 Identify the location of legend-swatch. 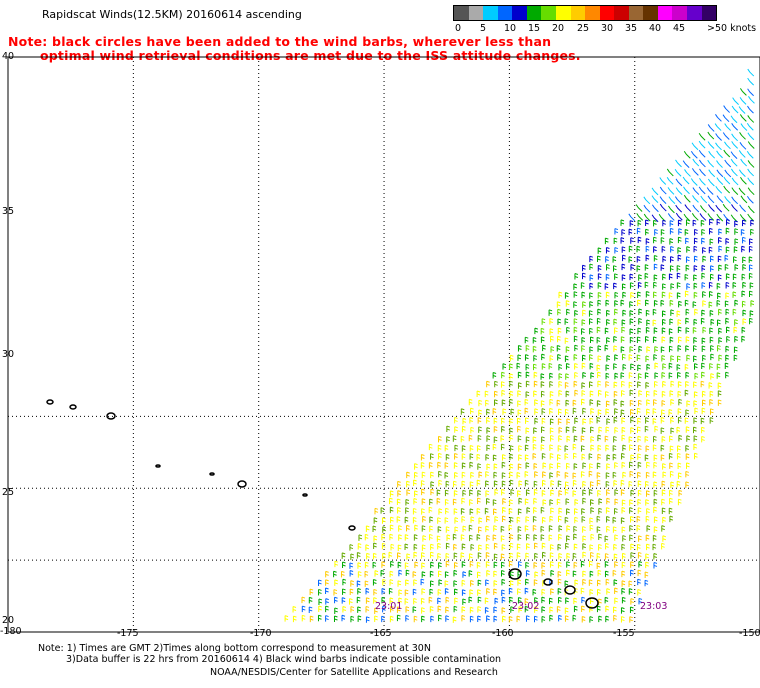
(709, 13).